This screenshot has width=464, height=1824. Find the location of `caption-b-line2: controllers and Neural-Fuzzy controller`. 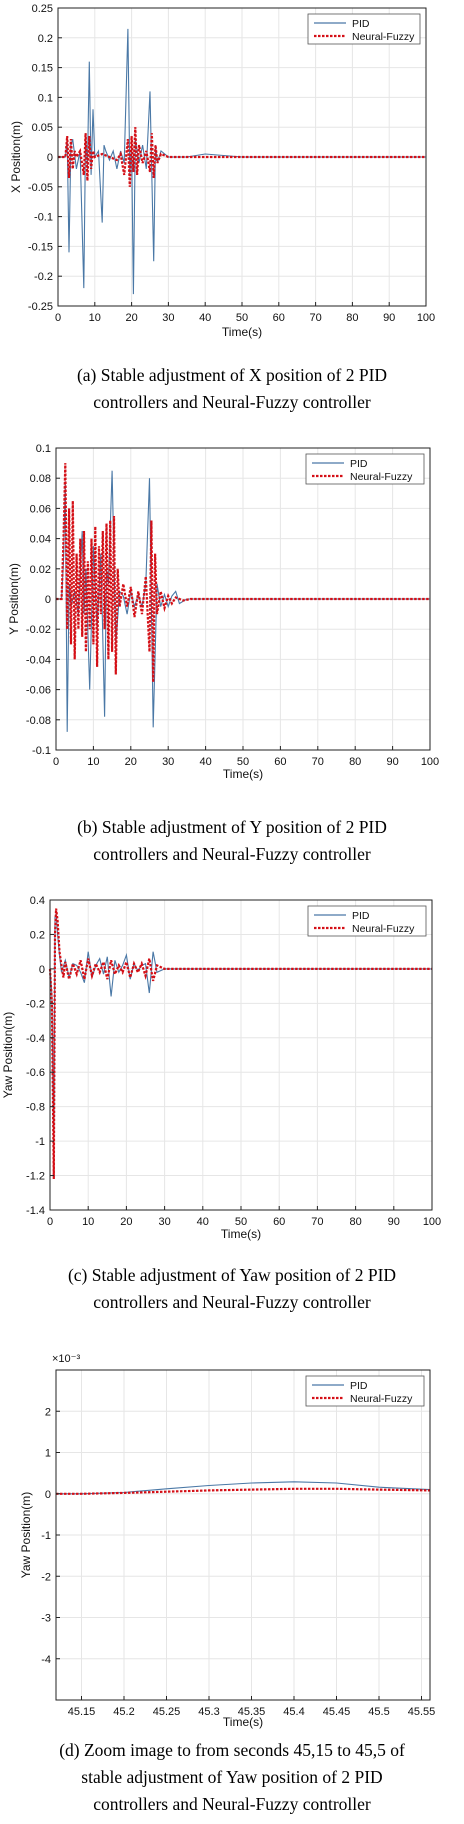

caption-b-line2: controllers and Neural-Fuzzy controller is located at coordinates (232, 854).